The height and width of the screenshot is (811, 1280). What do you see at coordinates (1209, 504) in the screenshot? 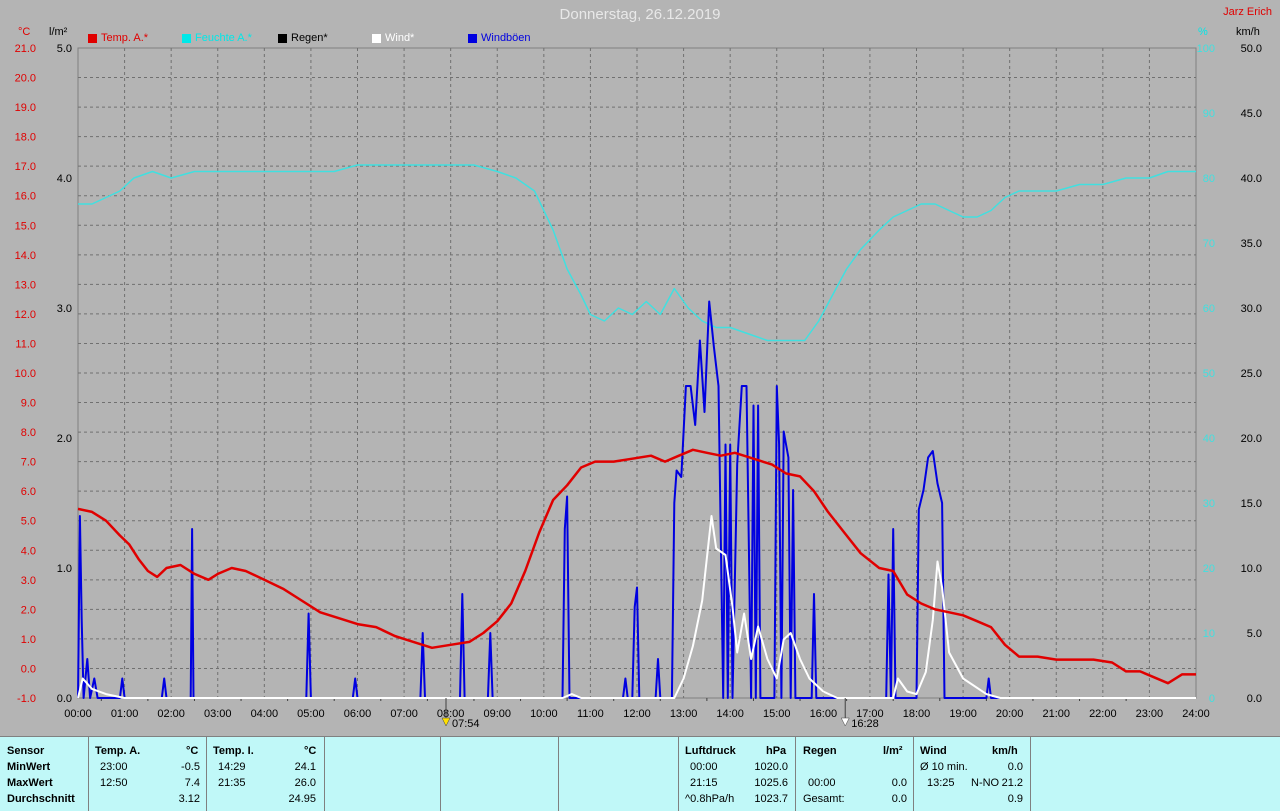
I see `humidity-tick-label: 30` at bounding box center [1209, 504].